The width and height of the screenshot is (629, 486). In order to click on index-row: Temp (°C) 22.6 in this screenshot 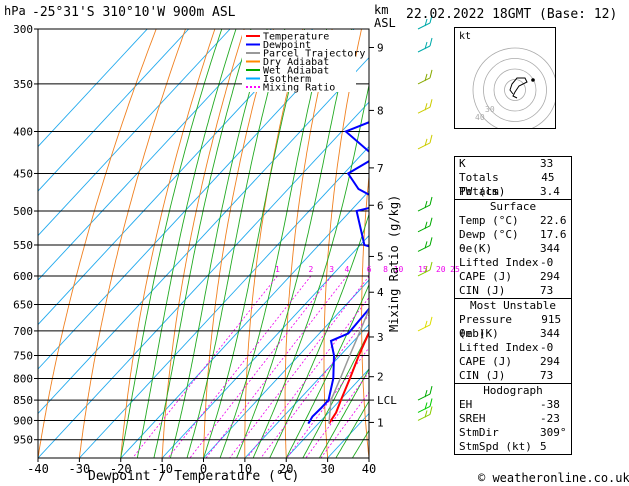, I will do `click(513, 220)`.